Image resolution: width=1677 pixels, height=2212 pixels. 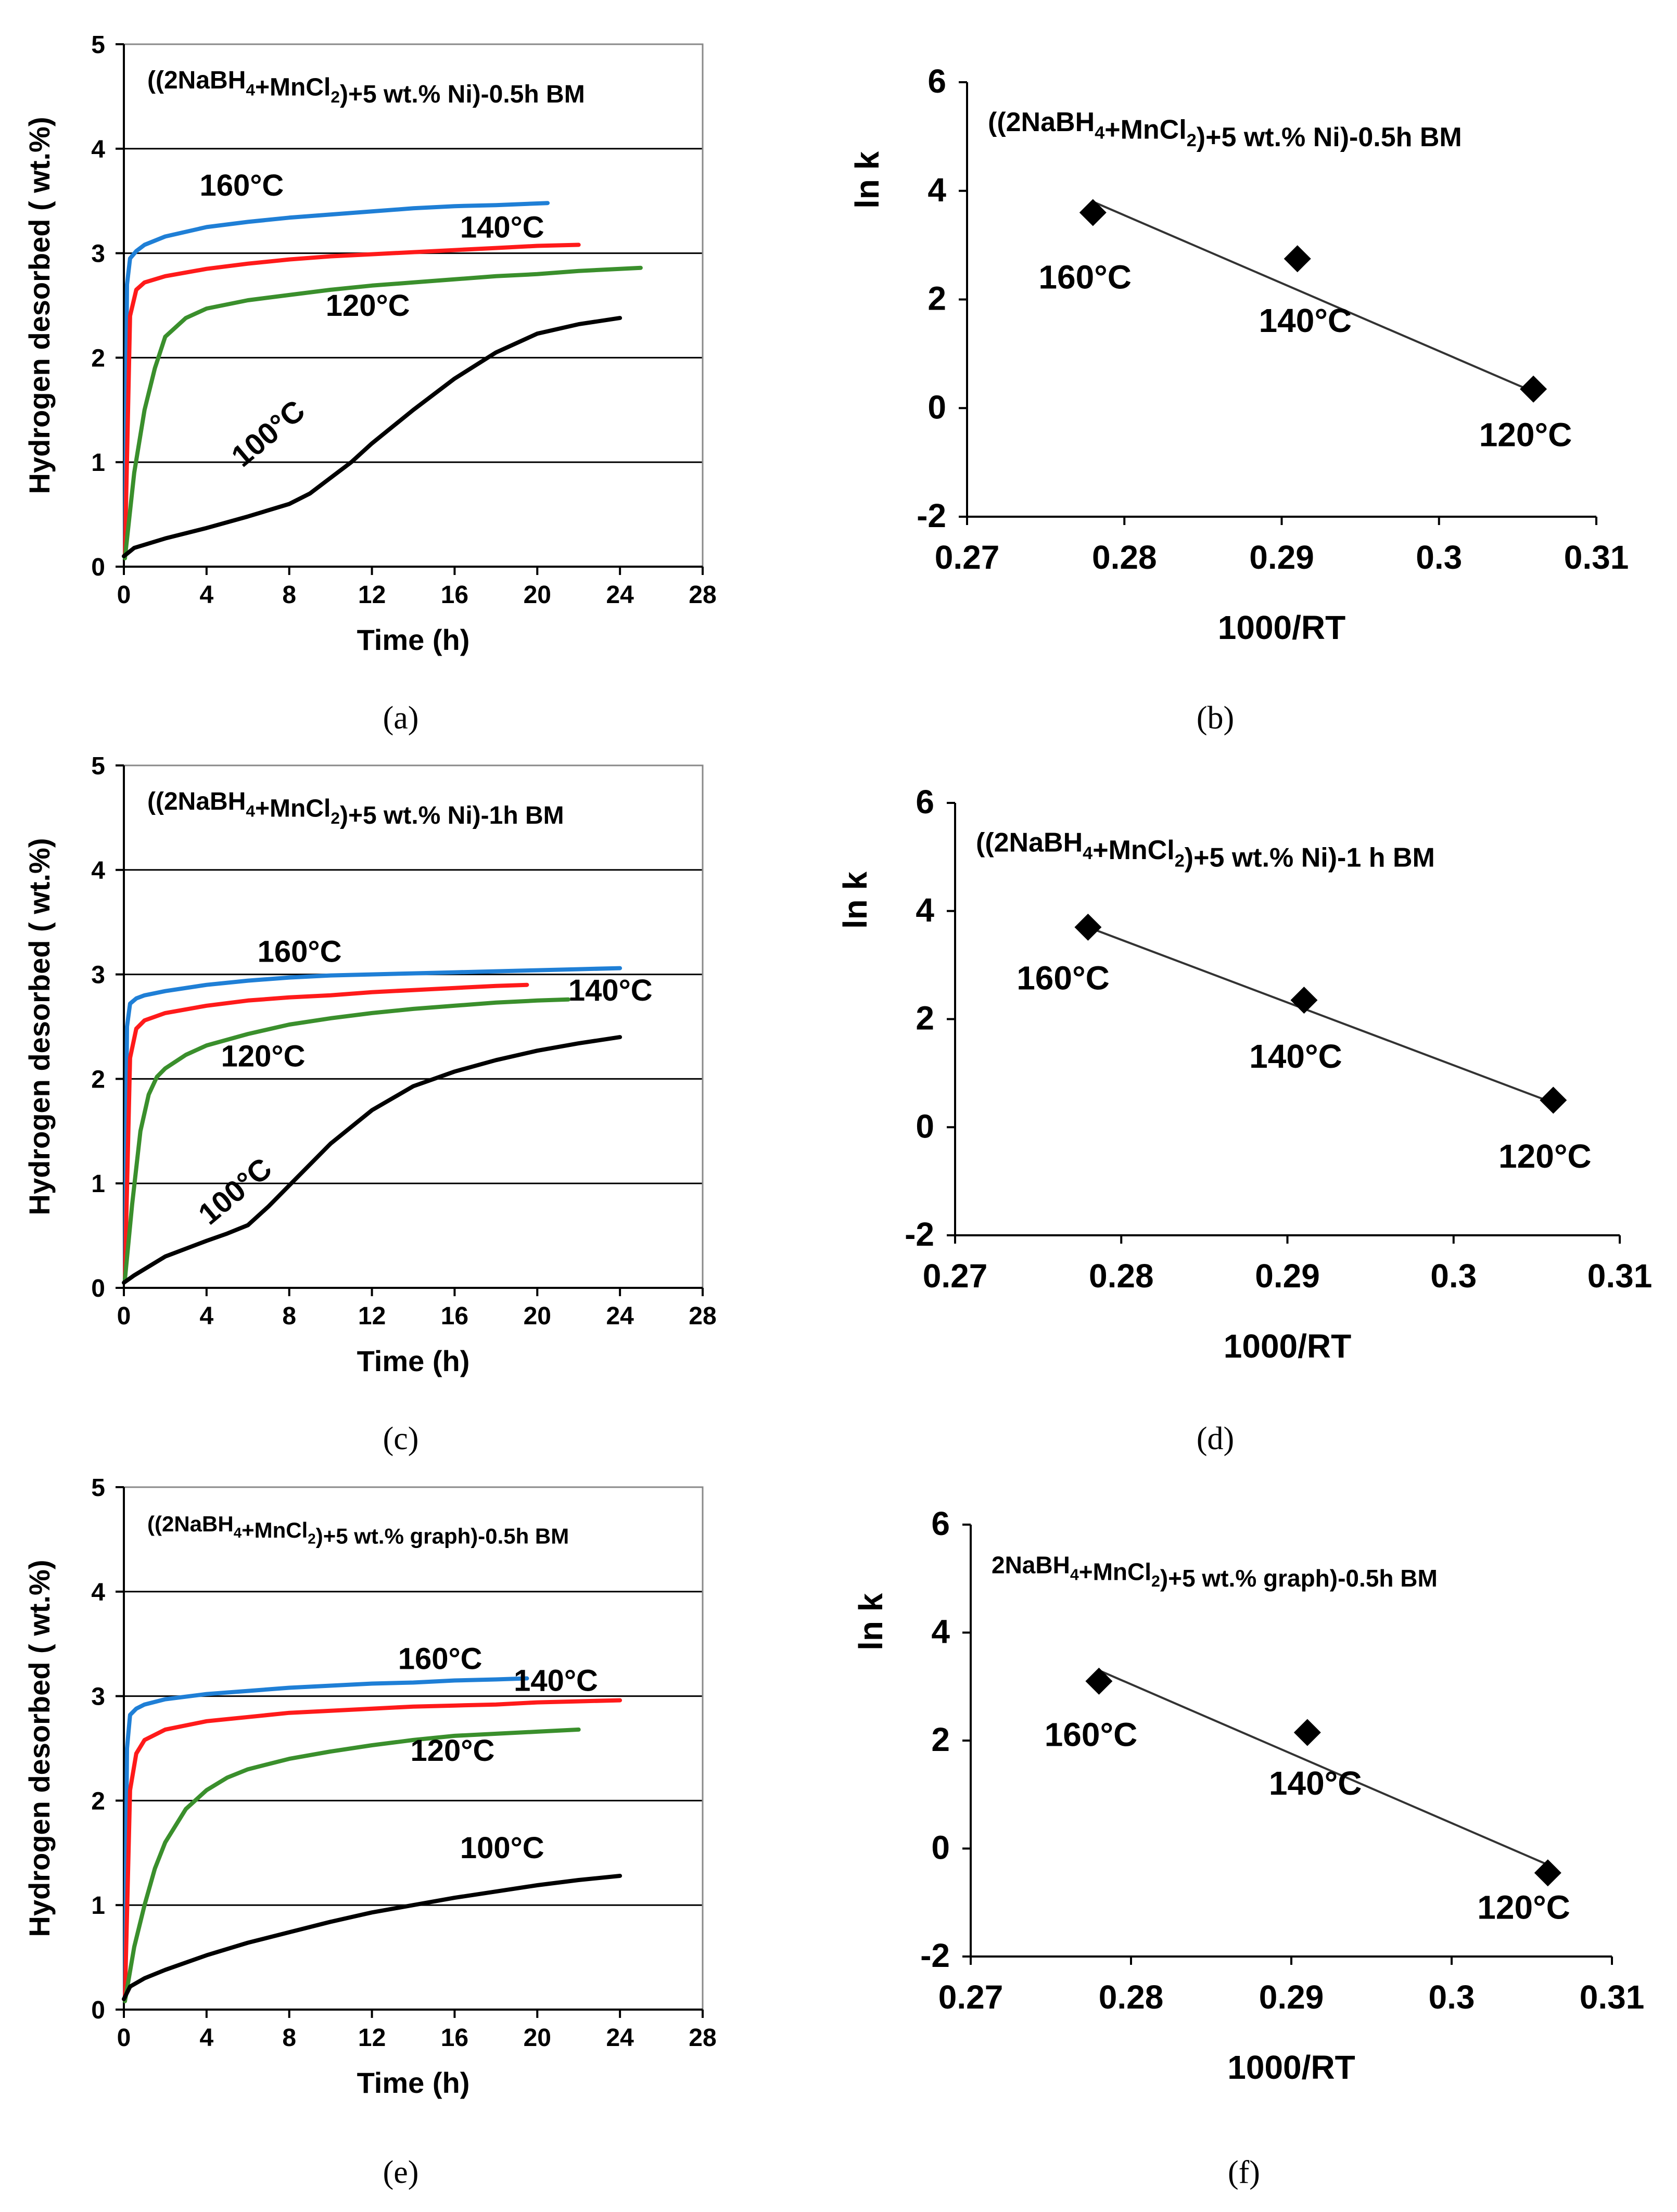 I want to click on series-label: 100°C, so click(x=502, y=1848).